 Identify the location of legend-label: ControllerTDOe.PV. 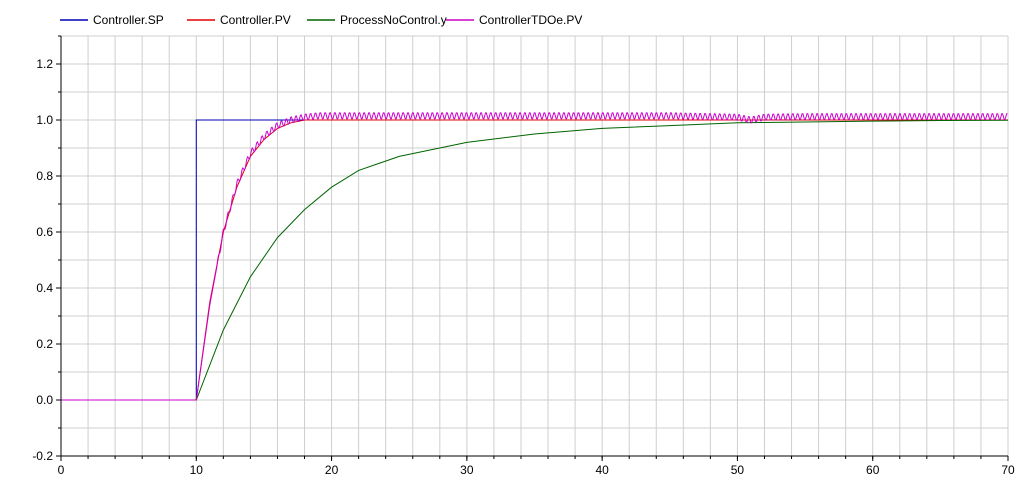
(530, 20).